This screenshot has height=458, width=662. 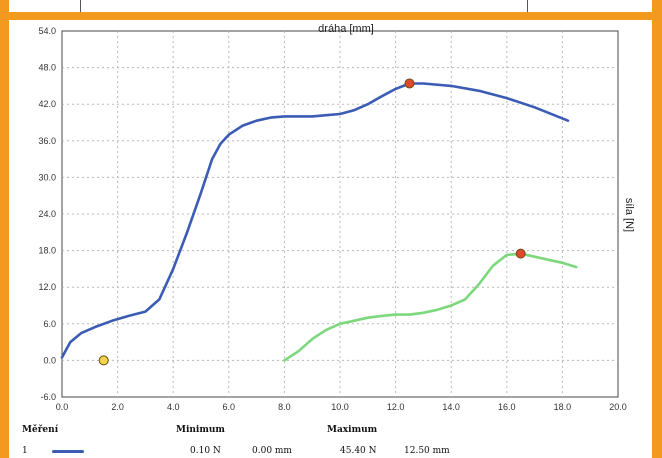 What do you see at coordinates (173, 407) in the screenshot?
I see `x-tick-label: 4.0` at bounding box center [173, 407].